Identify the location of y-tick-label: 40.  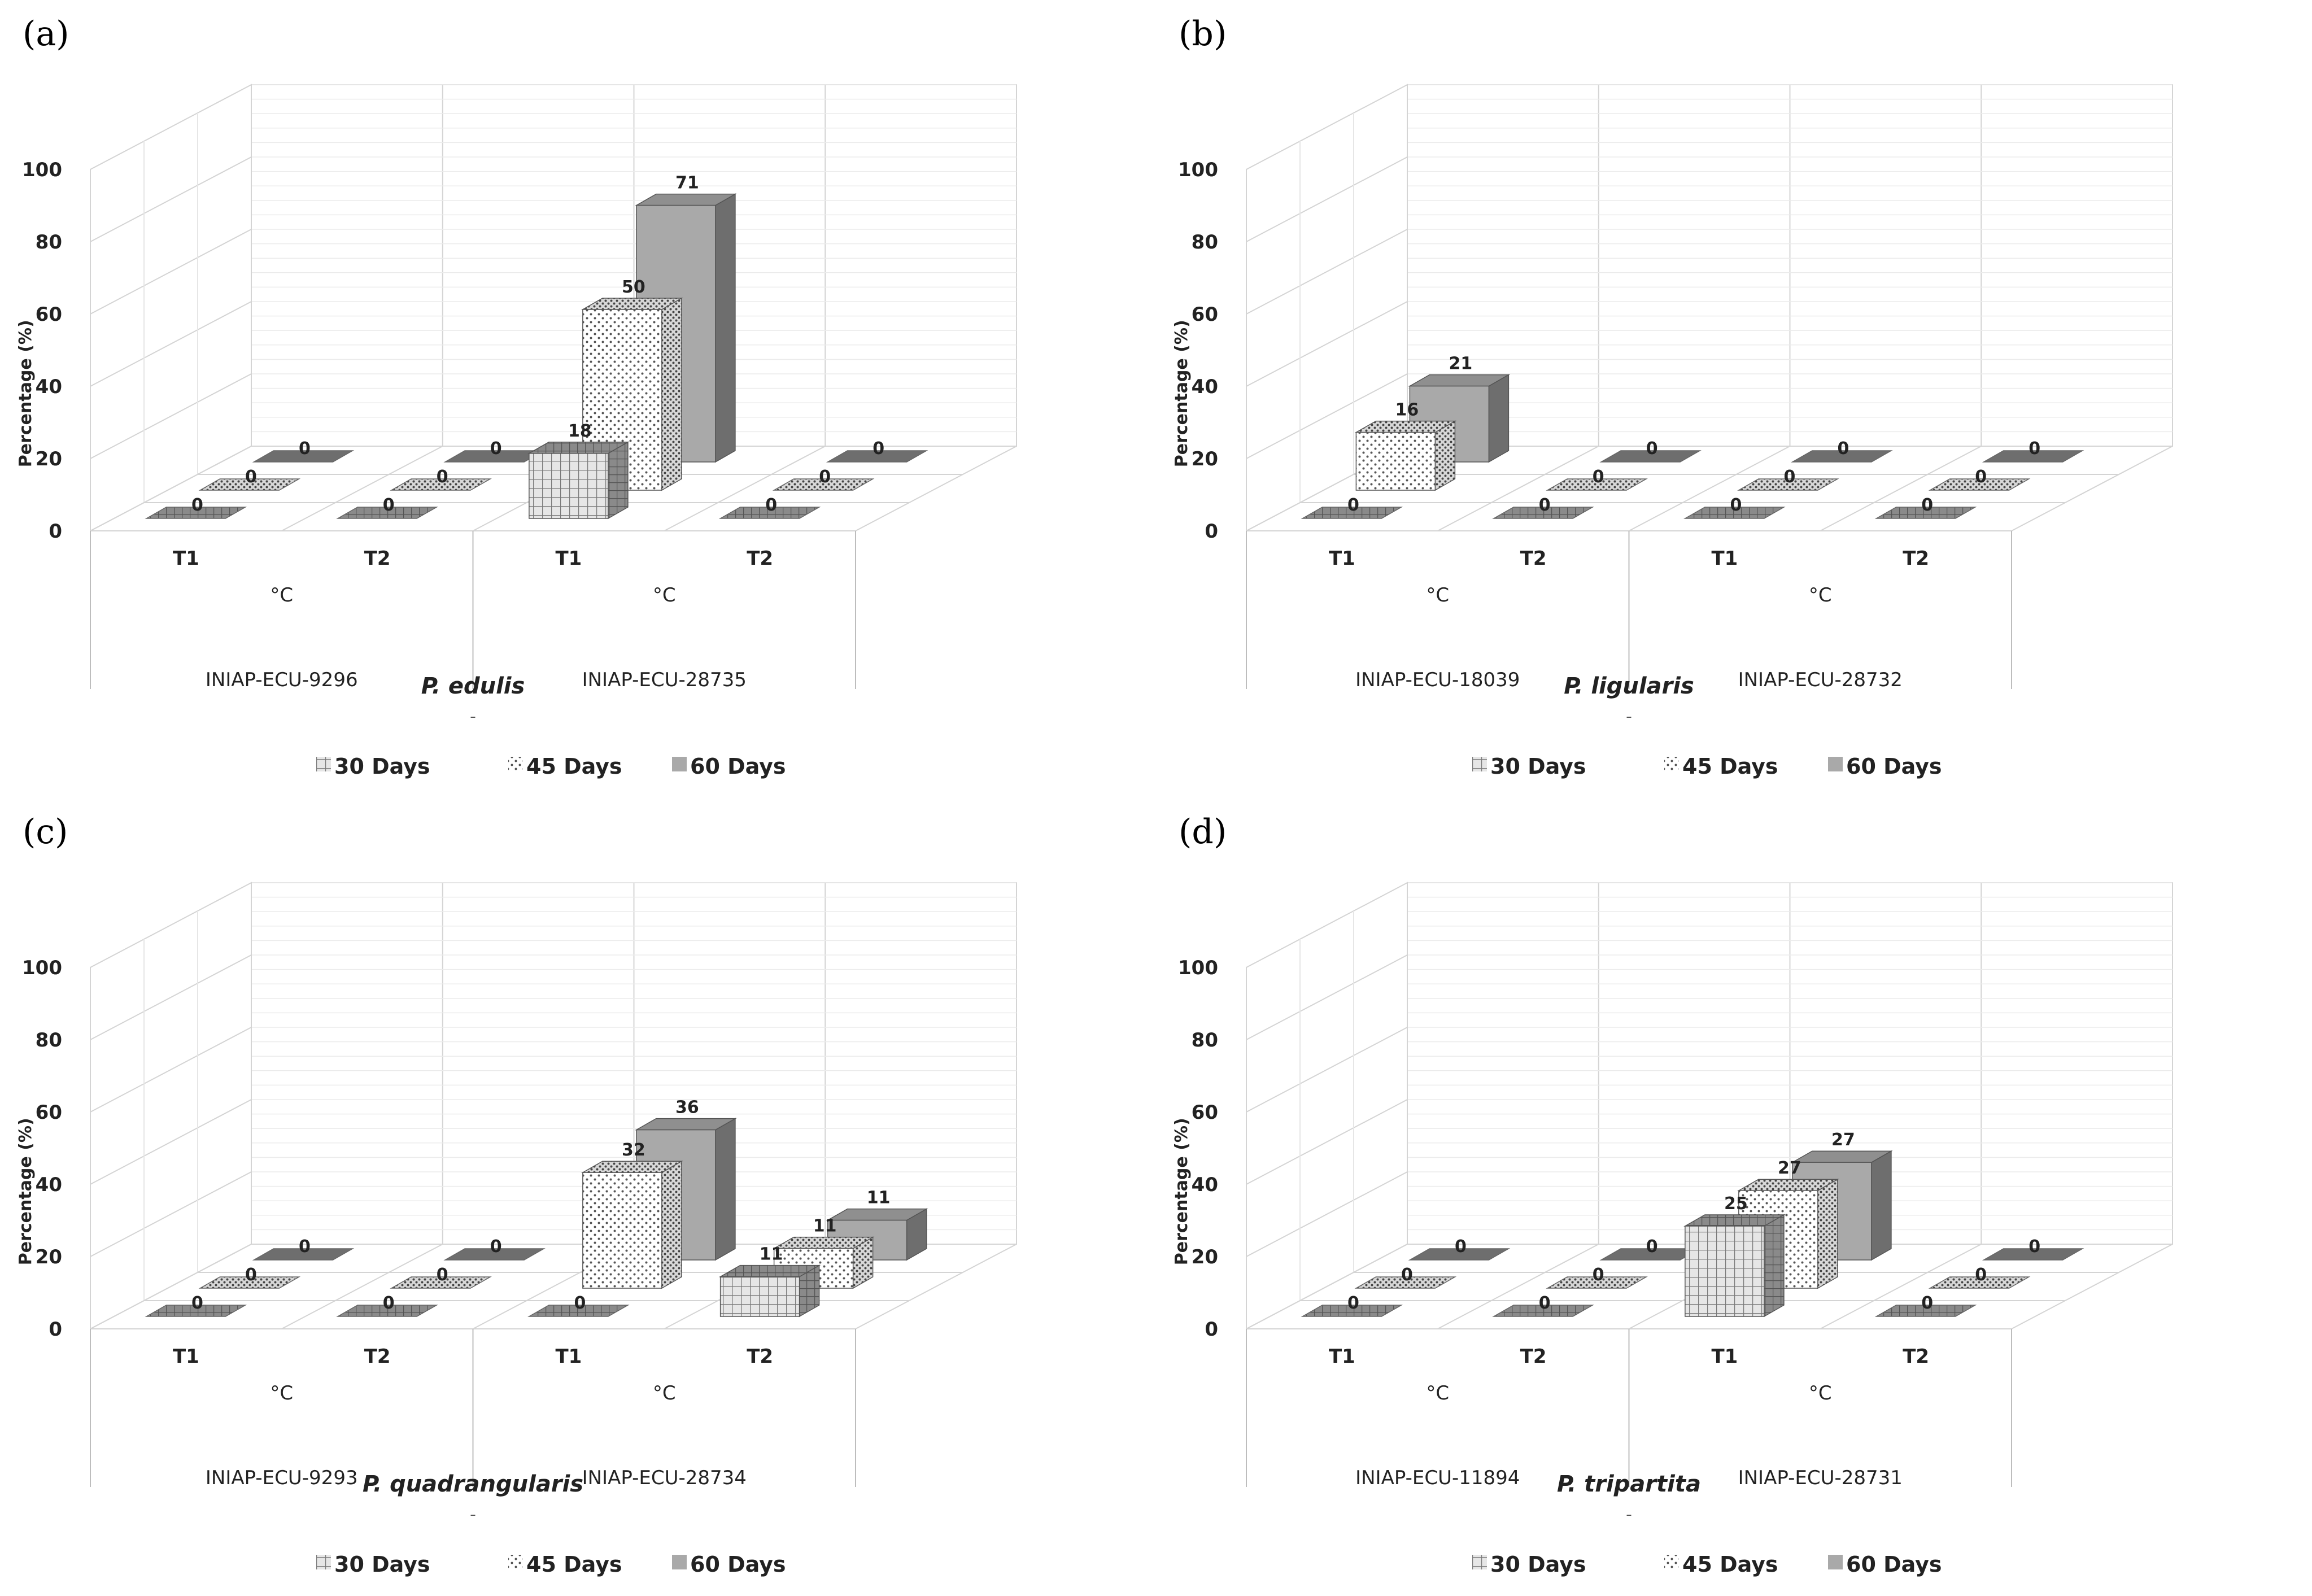
(49, 1185).